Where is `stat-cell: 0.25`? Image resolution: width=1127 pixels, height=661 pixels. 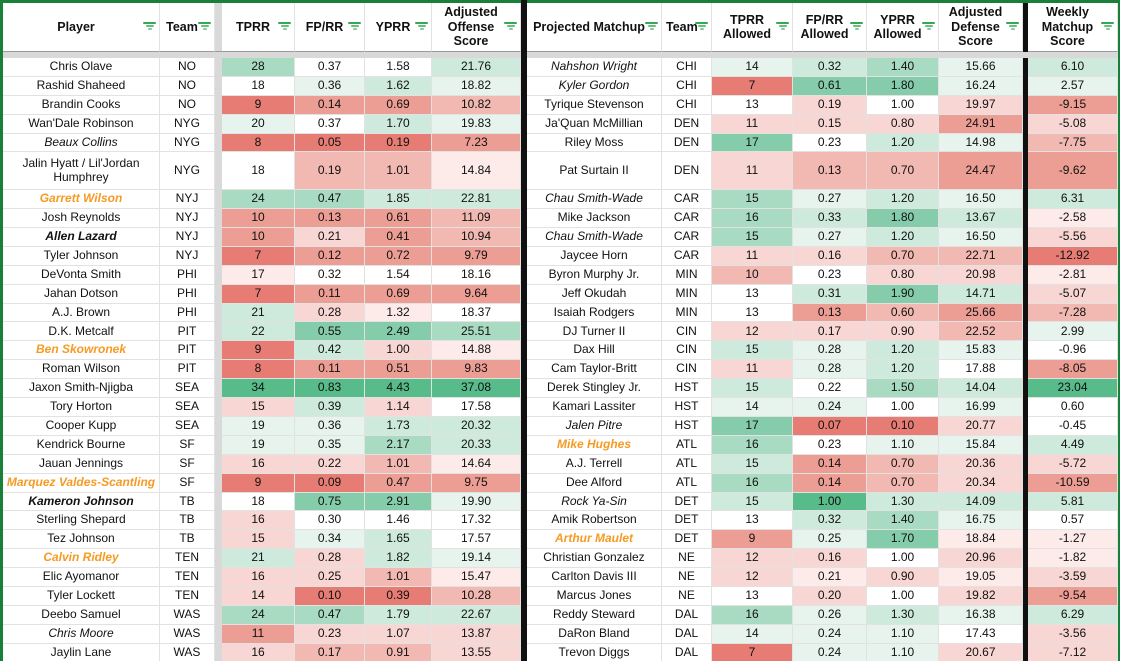 stat-cell: 0.25 is located at coordinates (830, 540).